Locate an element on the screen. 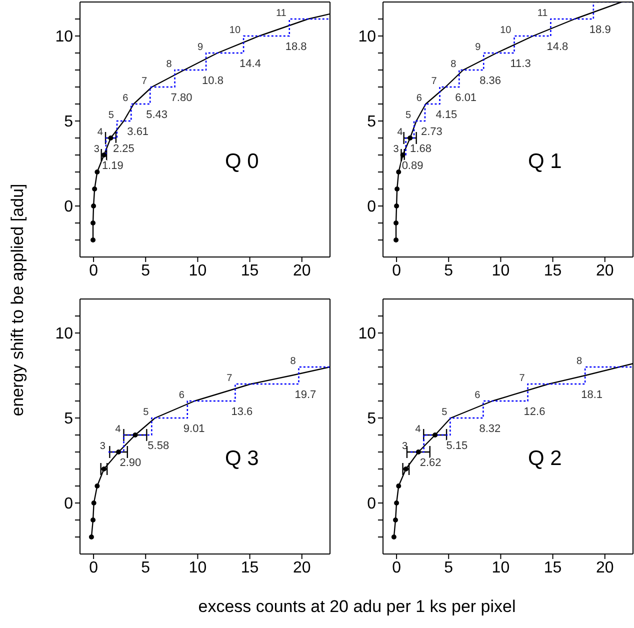 The height and width of the screenshot is (628, 634). annotation: 7.80 is located at coordinates (181, 98).